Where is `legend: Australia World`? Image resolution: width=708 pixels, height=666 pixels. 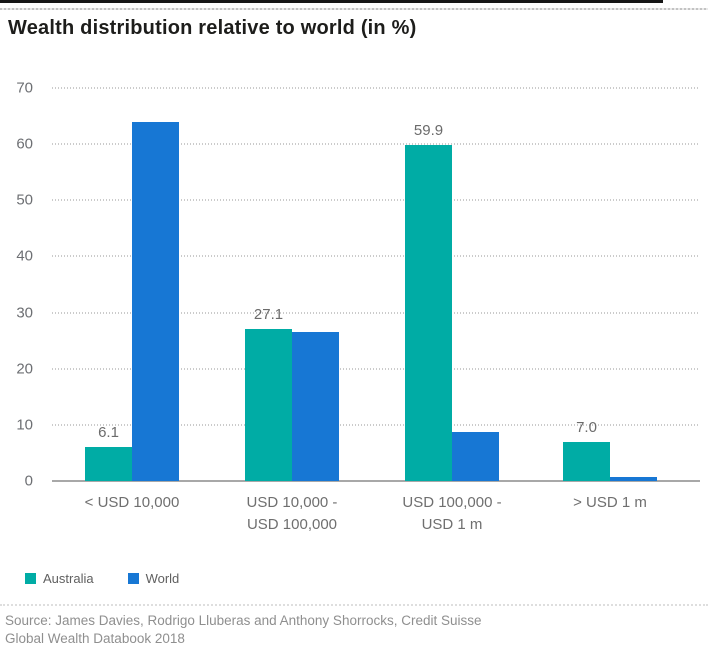
legend: Australia World is located at coordinates (102, 578).